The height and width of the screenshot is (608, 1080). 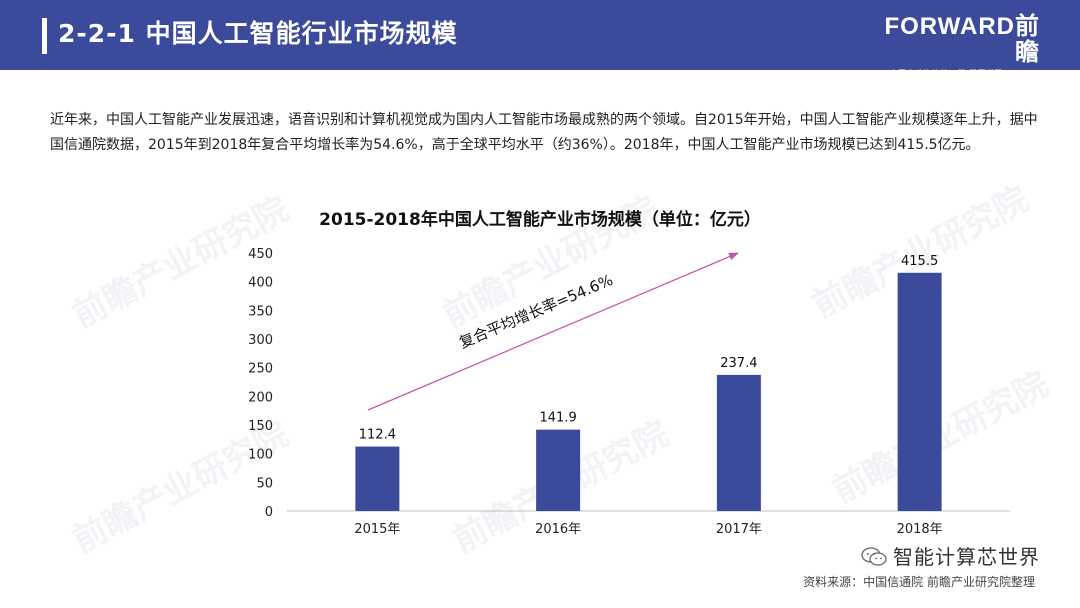 I want to click on growth-arrow, so click(x=553, y=331).